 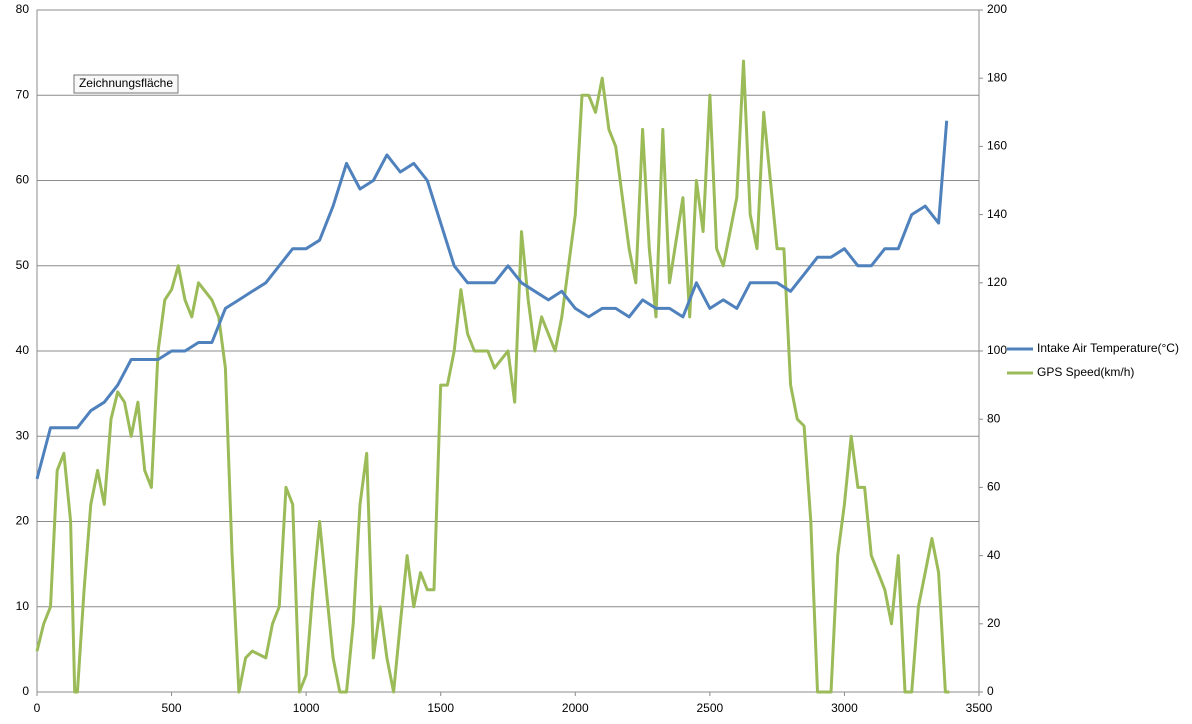 I want to click on y2-tick-label: 160, so click(x=997, y=146).